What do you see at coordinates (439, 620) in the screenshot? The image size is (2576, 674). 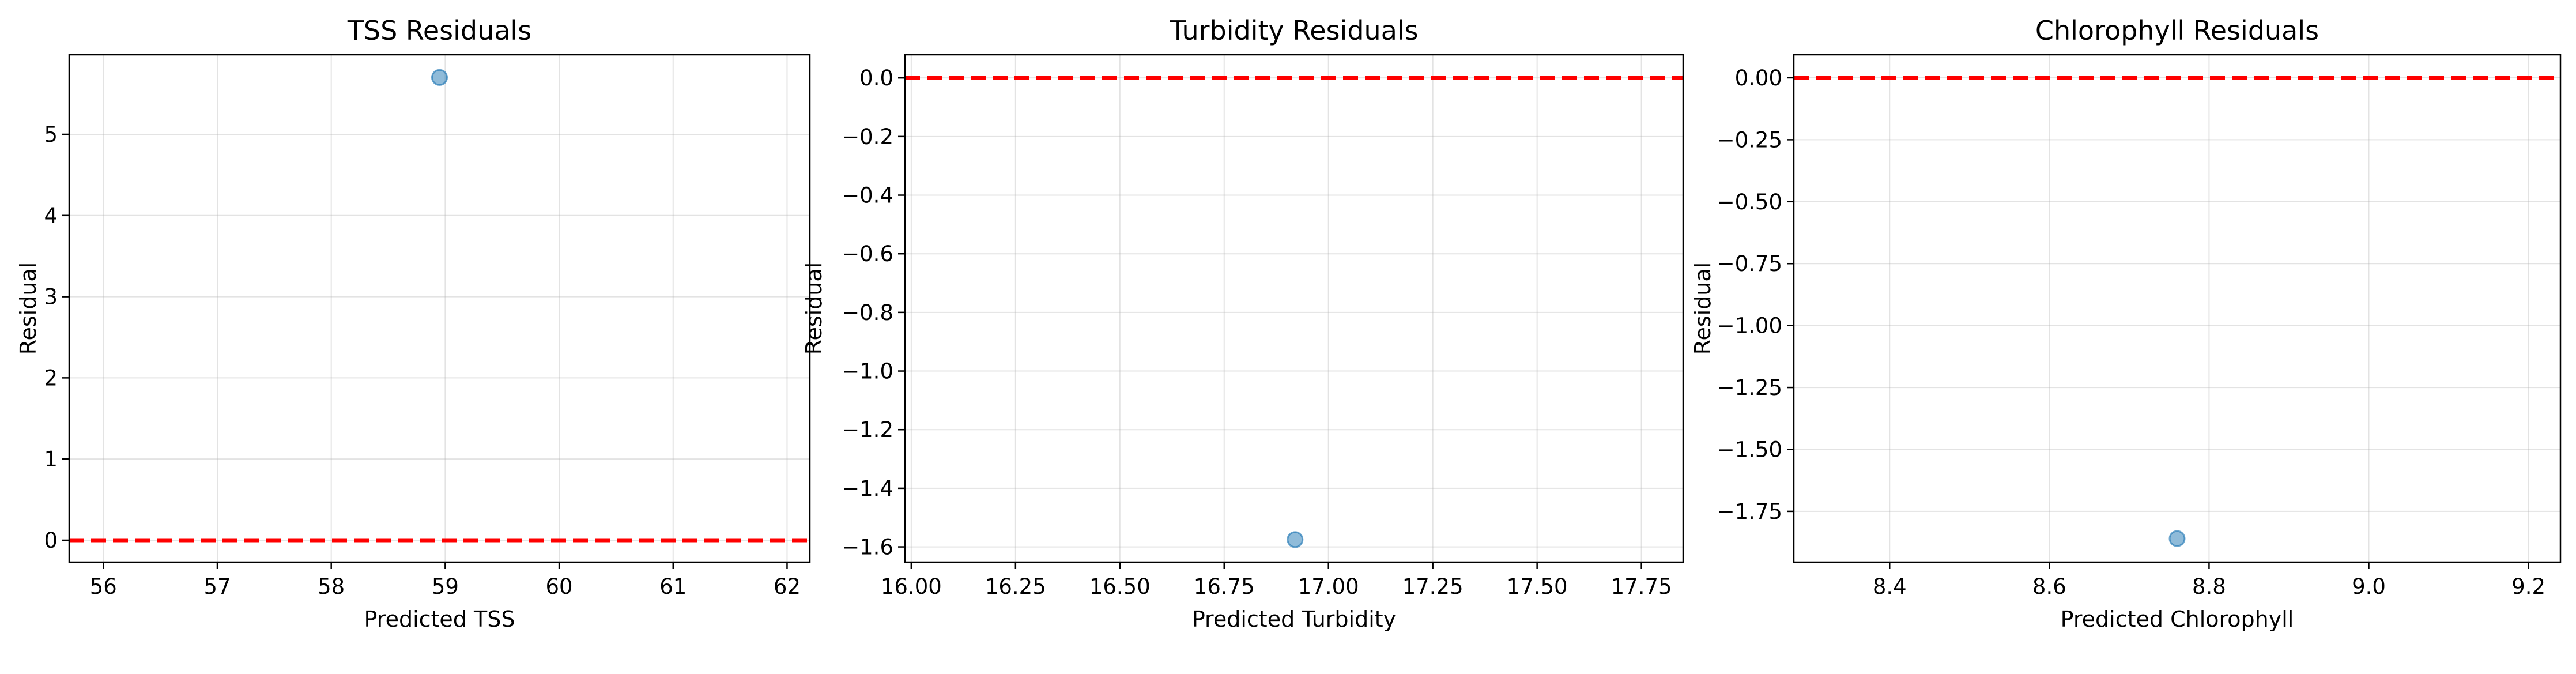 I see `x-axis-label: Predicted TSS` at bounding box center [439, 620].